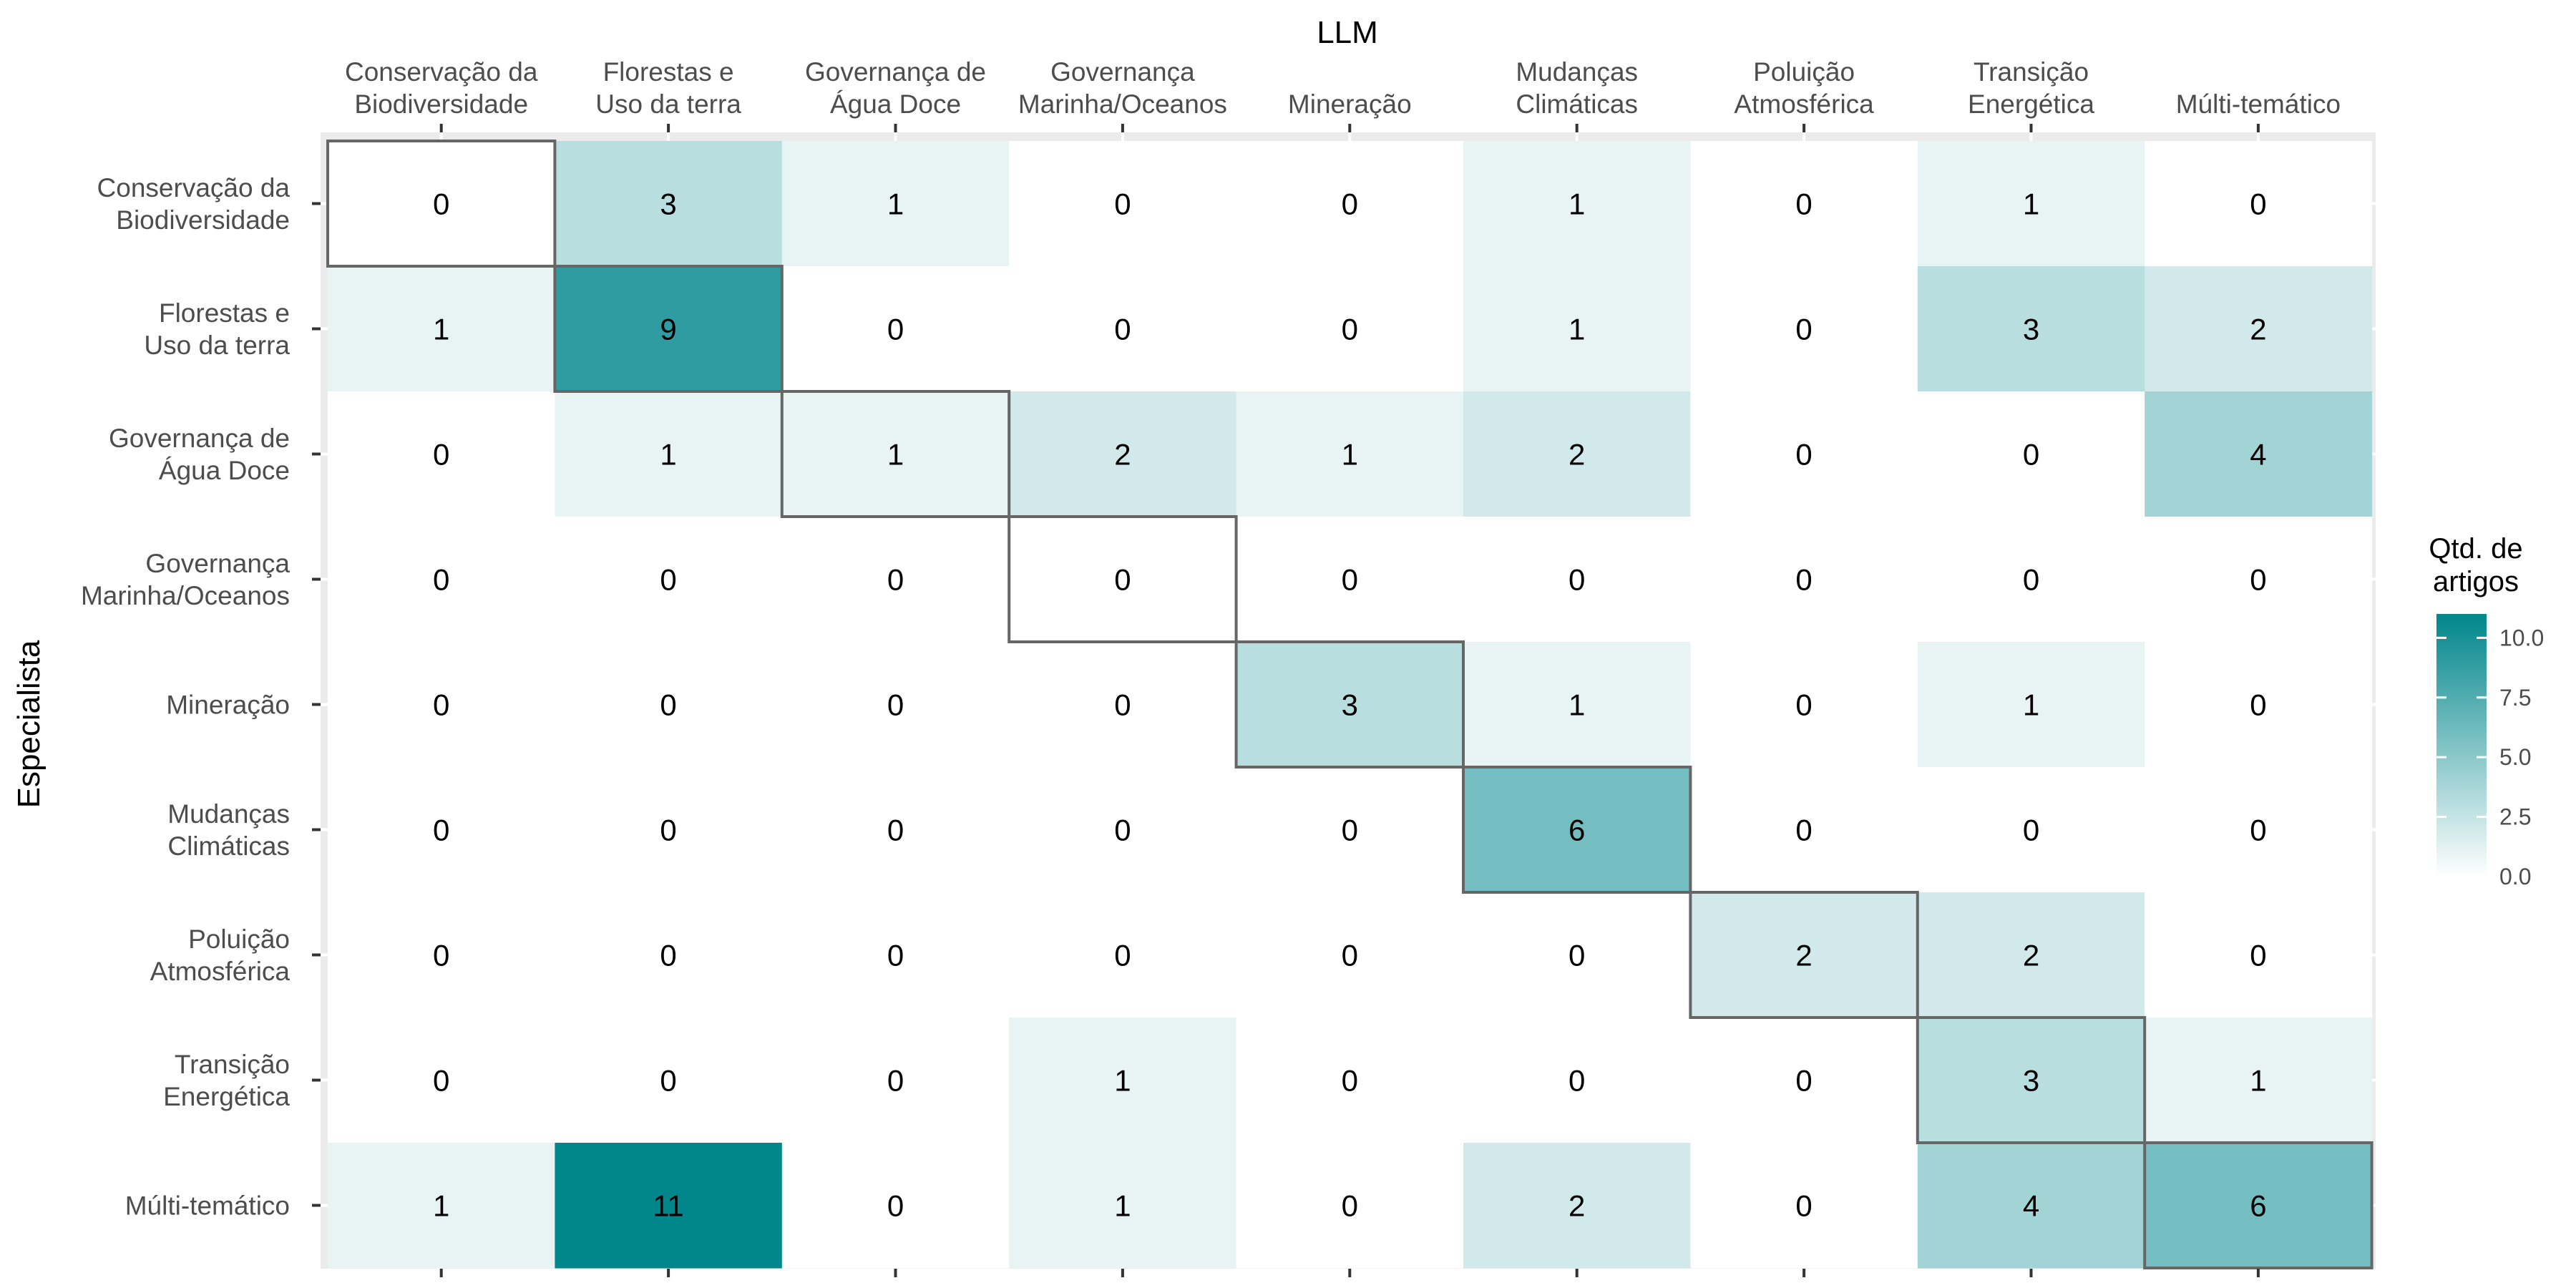  What do you see at coordinates (208, 1206) in the screenshot?
I see `y-tick-label: Múlti-temático` at bounding box center [208, 1206].